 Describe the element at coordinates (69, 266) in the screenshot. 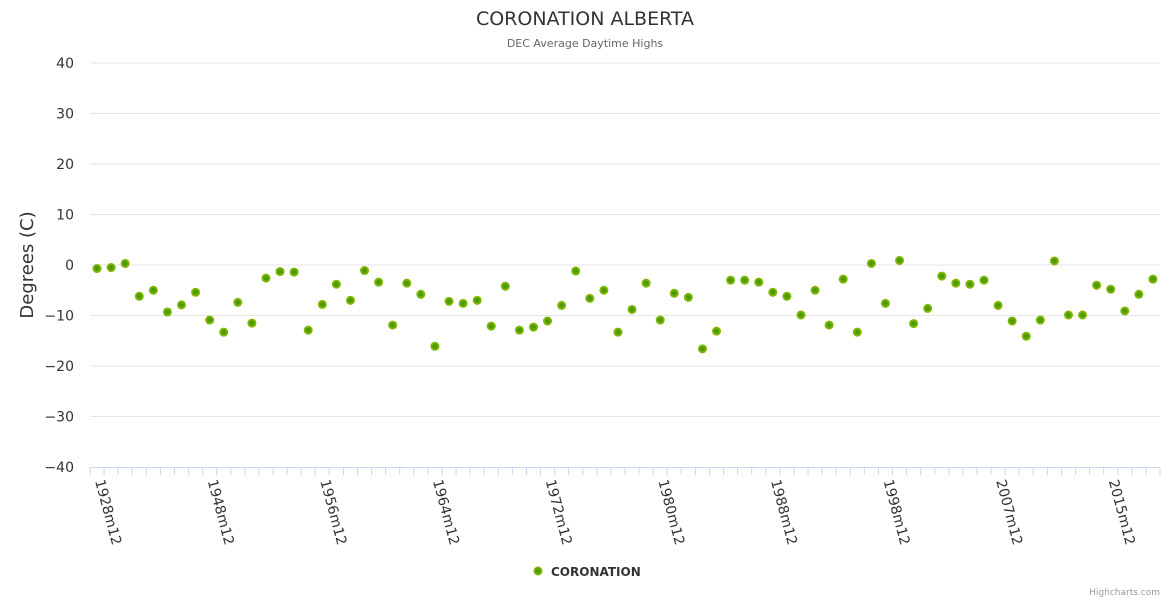

I see `y-tick-label: 0` at that location.